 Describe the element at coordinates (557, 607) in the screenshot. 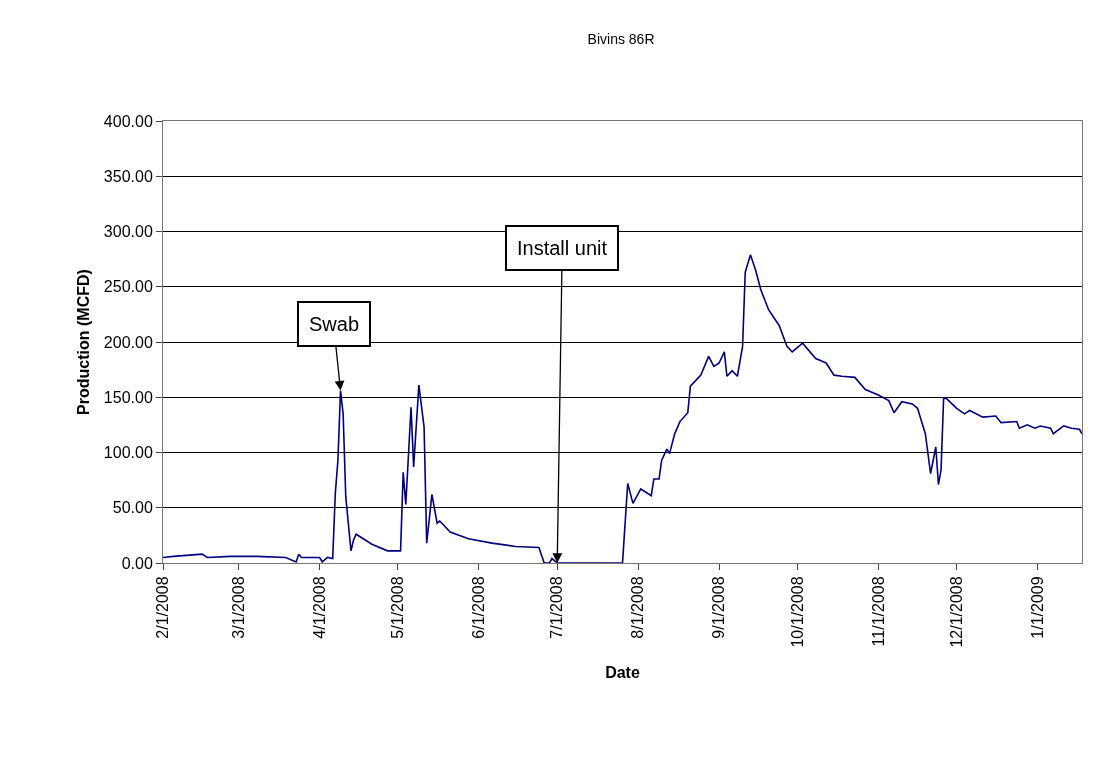

I see `x-tick-label: 7/1/2008` at that location.